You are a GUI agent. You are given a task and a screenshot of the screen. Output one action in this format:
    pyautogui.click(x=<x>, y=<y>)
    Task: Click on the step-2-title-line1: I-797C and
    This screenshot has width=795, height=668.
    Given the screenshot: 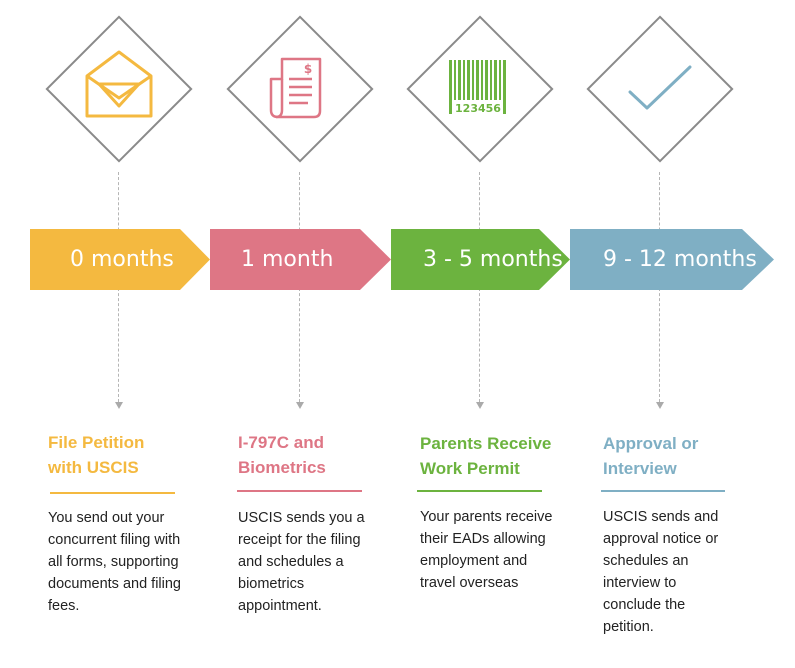 What is the action you would take?
    pyautogui.click(x=281, y=442)
    